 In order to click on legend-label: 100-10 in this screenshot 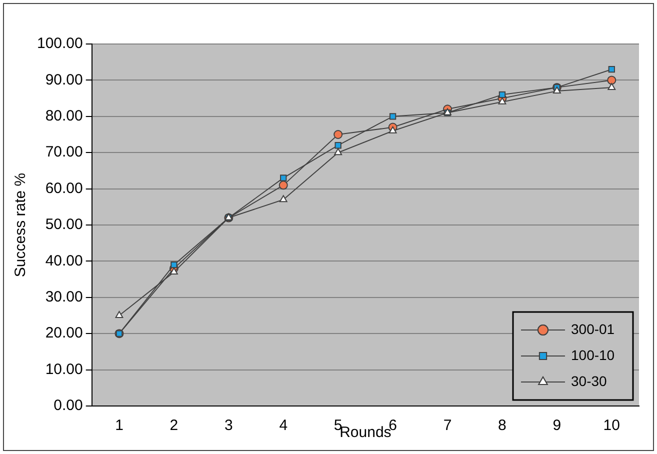, I will do `click(593, 354)`.